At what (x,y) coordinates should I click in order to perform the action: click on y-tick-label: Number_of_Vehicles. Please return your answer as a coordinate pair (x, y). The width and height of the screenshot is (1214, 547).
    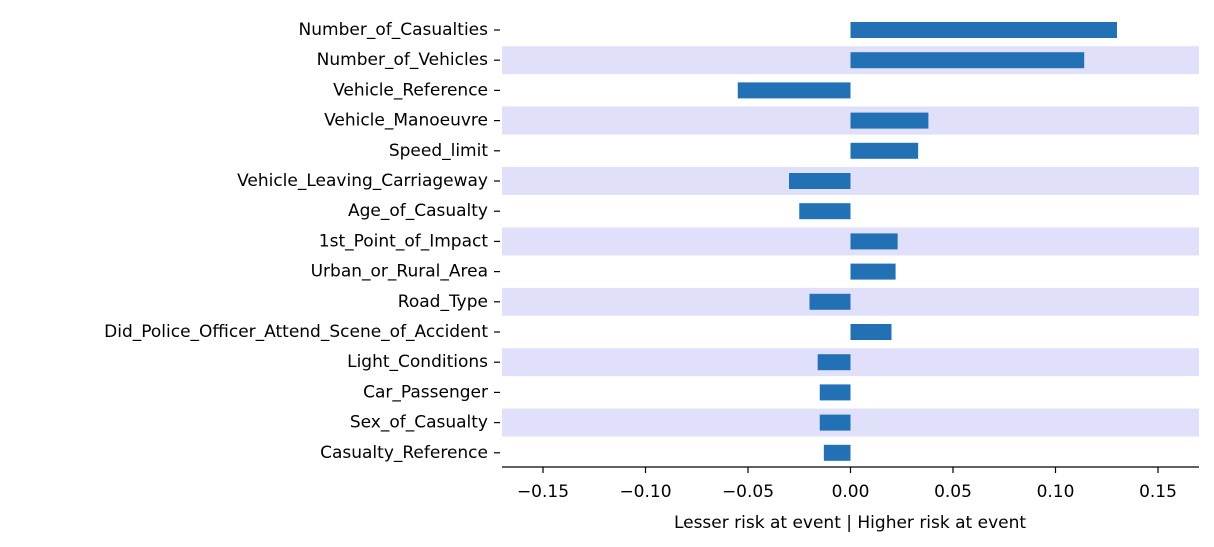
    Looking at the image, I should click on (402, 60).